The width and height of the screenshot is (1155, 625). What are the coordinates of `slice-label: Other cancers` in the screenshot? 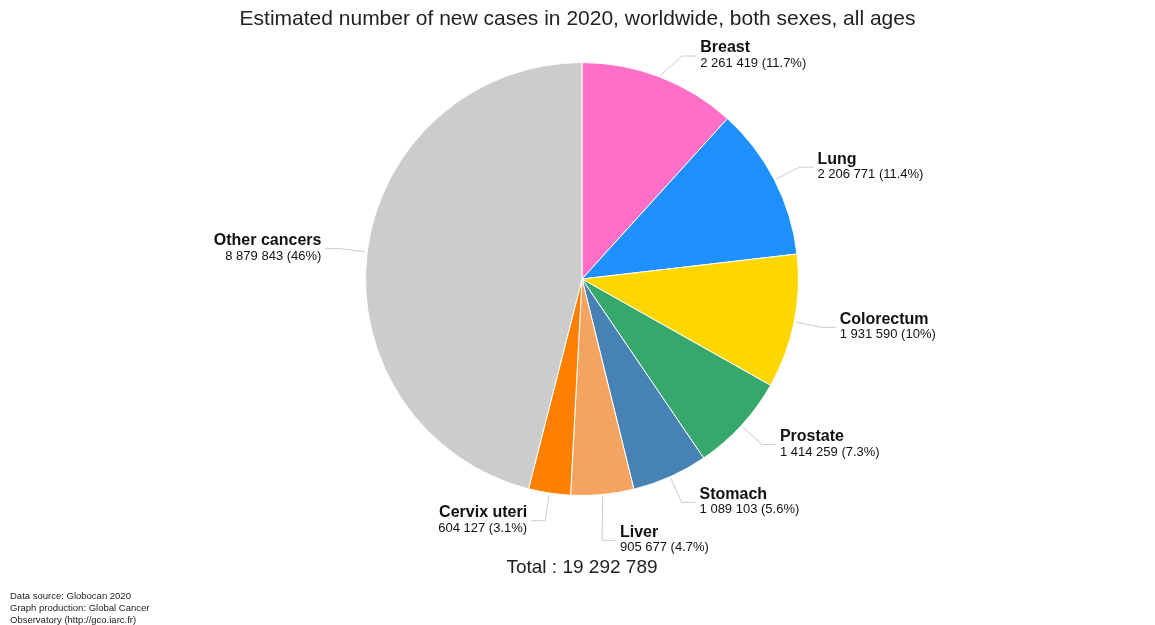 It's located at (267, 239).